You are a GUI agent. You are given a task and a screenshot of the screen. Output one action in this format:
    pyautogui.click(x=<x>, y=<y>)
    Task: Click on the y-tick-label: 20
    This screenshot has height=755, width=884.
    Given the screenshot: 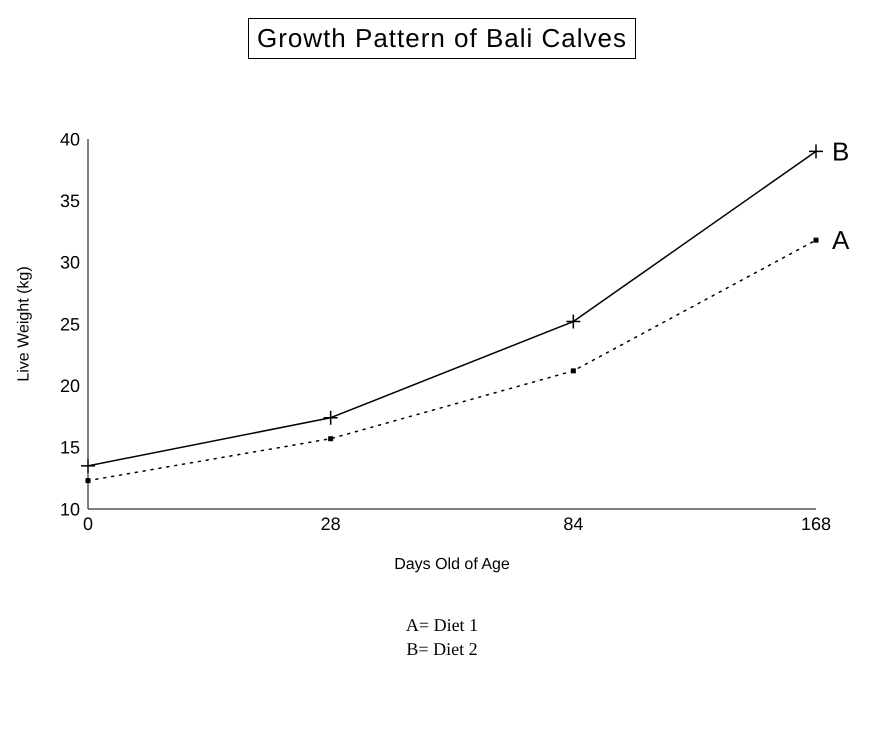 What is the action you would take?
    pyautogui.click(x=70, y=386)
    